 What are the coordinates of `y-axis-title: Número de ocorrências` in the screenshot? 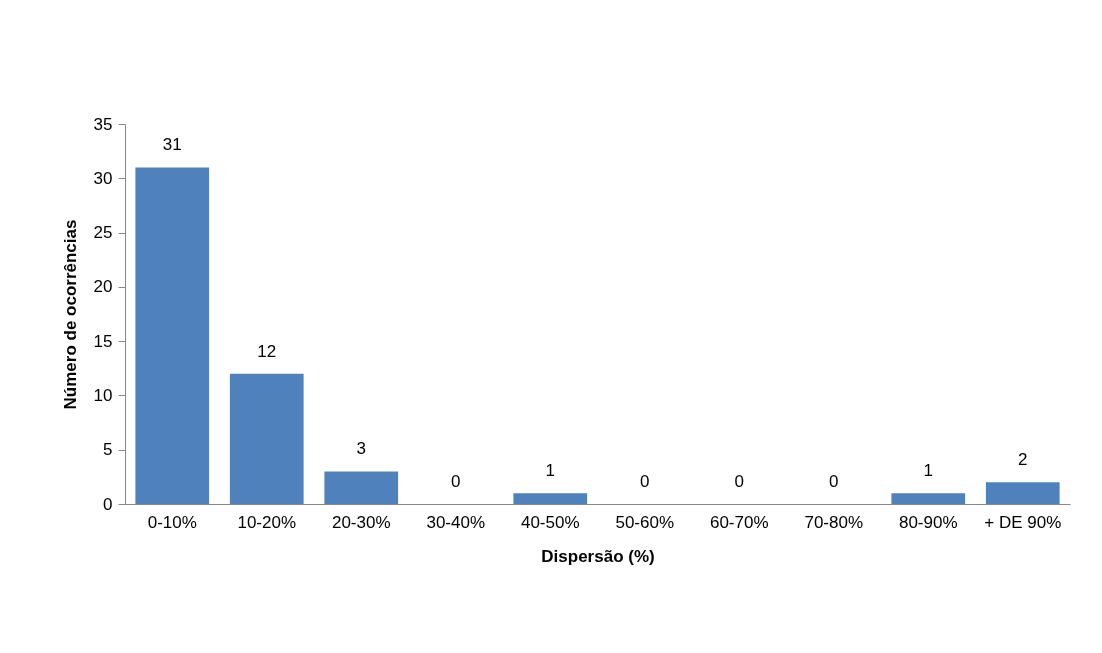 It's located at (70, 314).